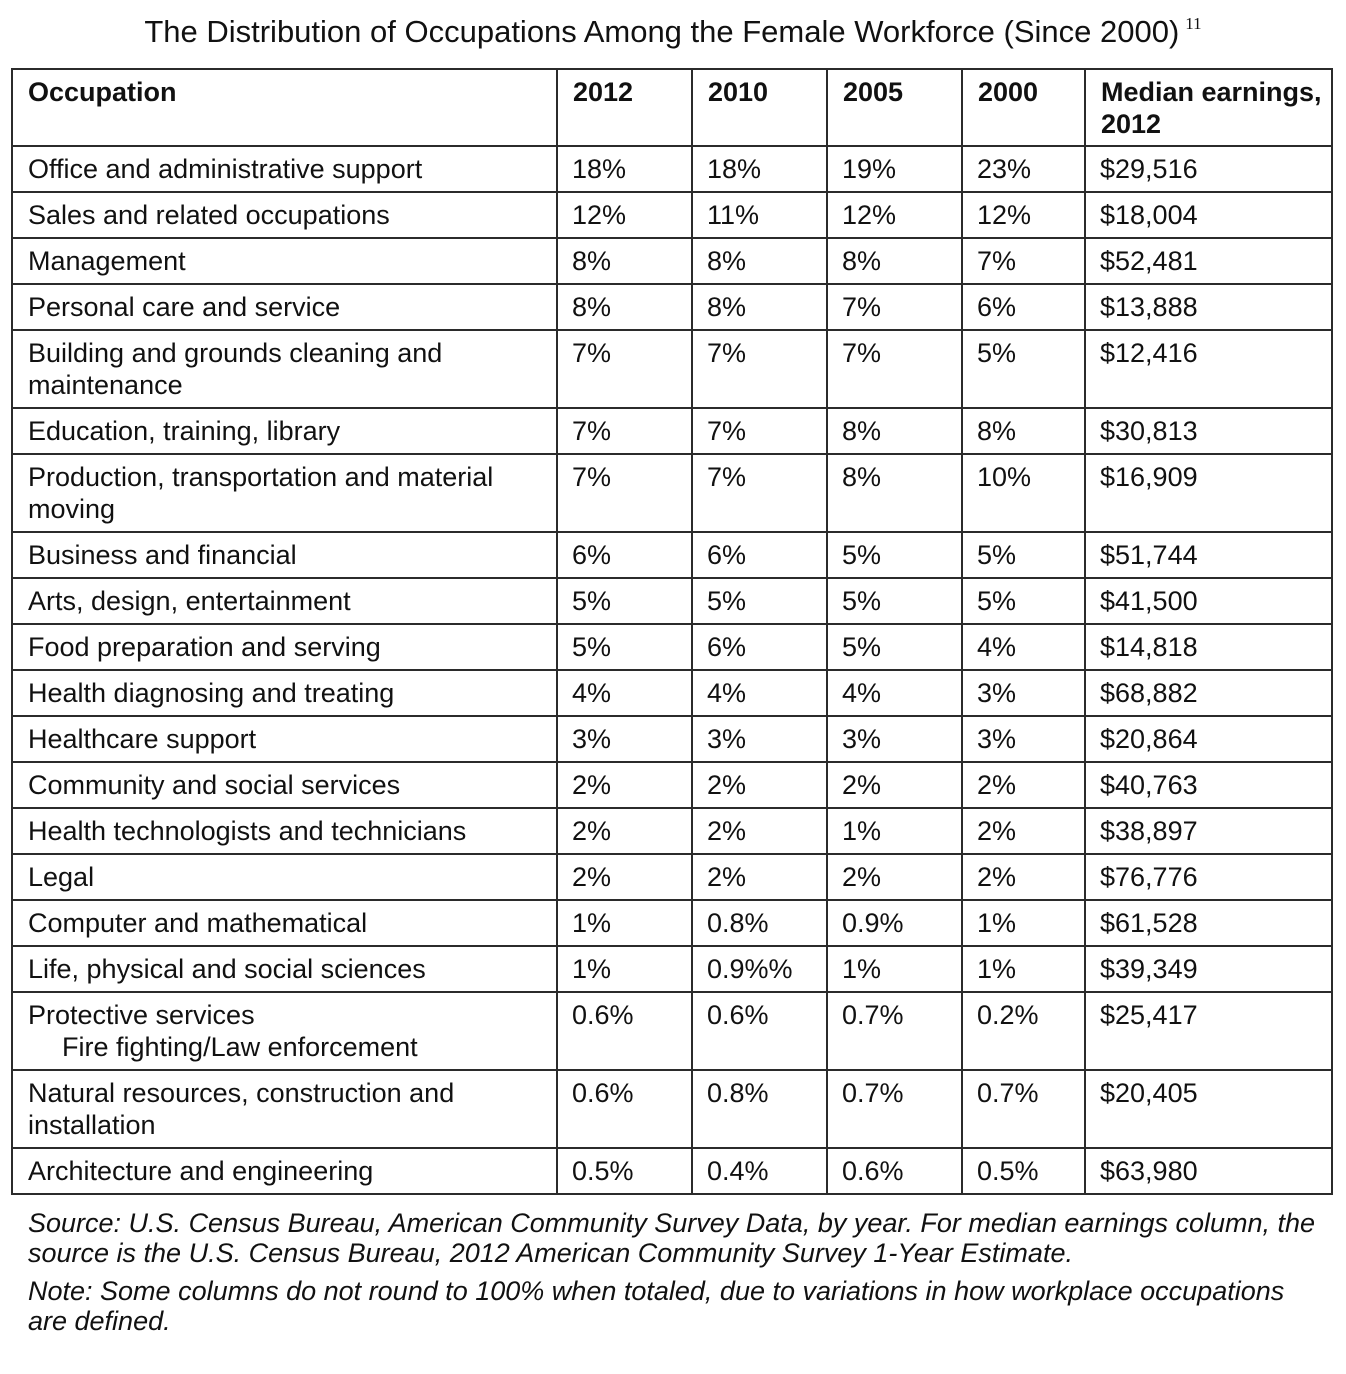 The width and height of the screenshot is (1346, 1374). What do you see at coordinates (759, 107) in the screenshot?
I see `header-2010: 2010` at bounding box center [759, 107].